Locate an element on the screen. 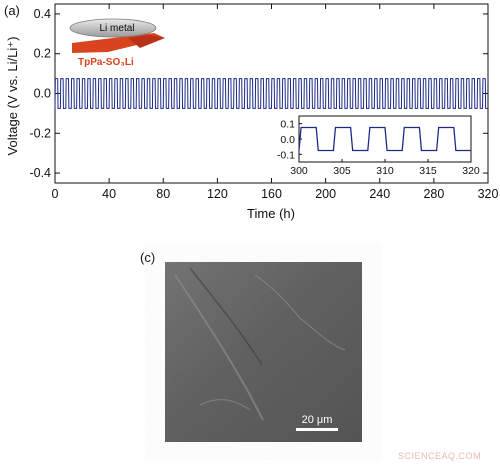 The height and width of the screenshot is (466, 500). panel-label-a: (a) is located at coordinates (12, 10).